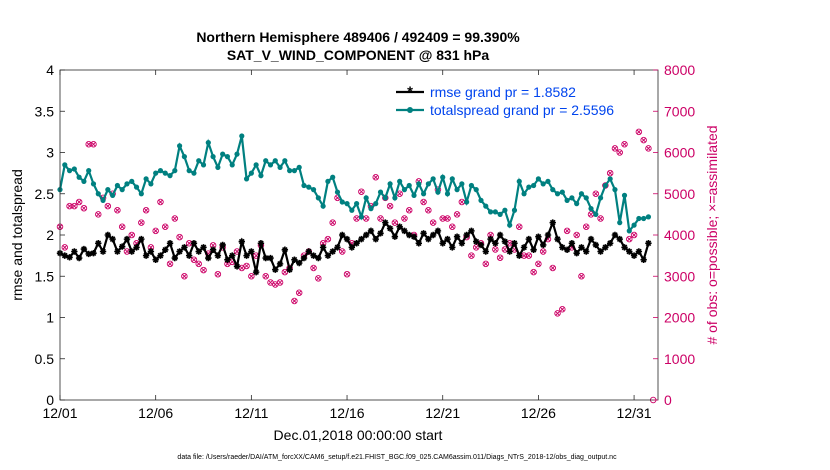  Describe the element at coordinates (538, 413) in the screenshot. I see `x-tick-label: 12/26` at that location.